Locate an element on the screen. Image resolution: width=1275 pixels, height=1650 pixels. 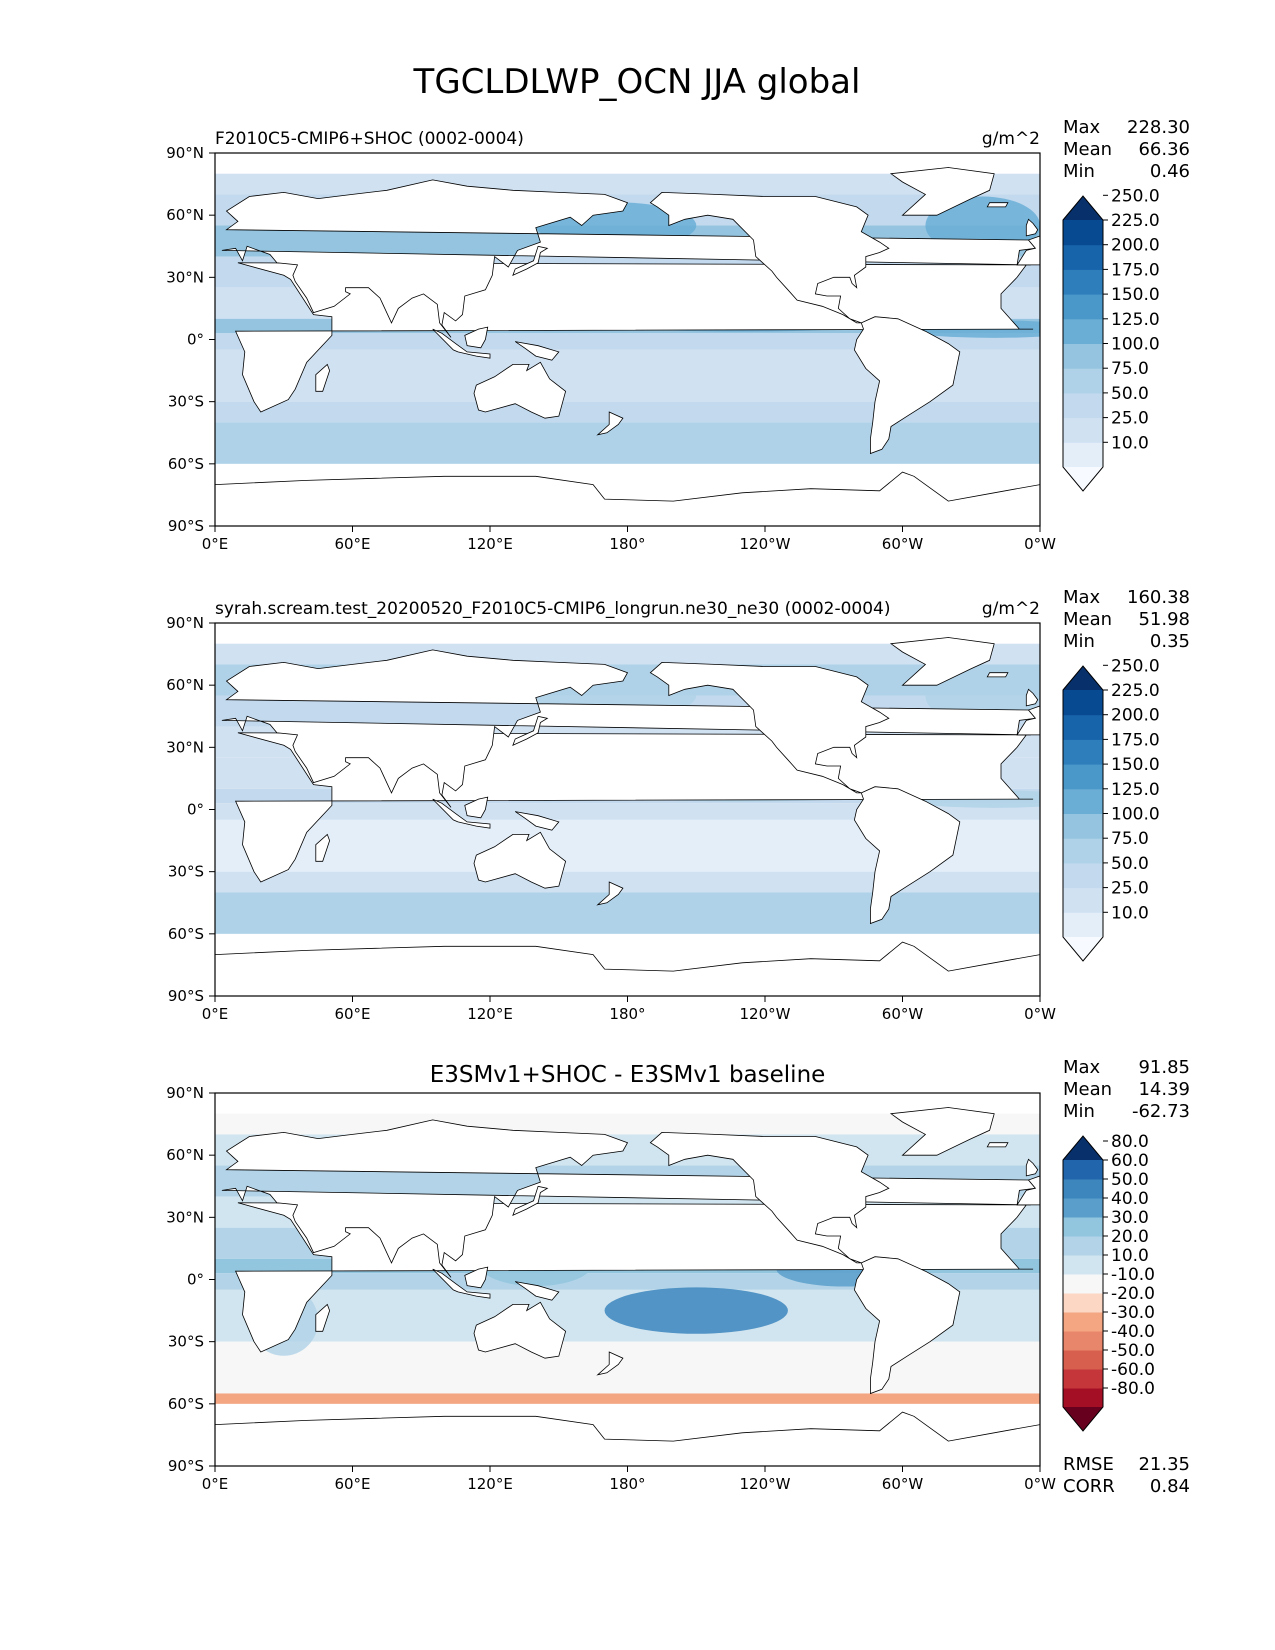
colorbar-extend-max is located at coordinates (1083, 1148).